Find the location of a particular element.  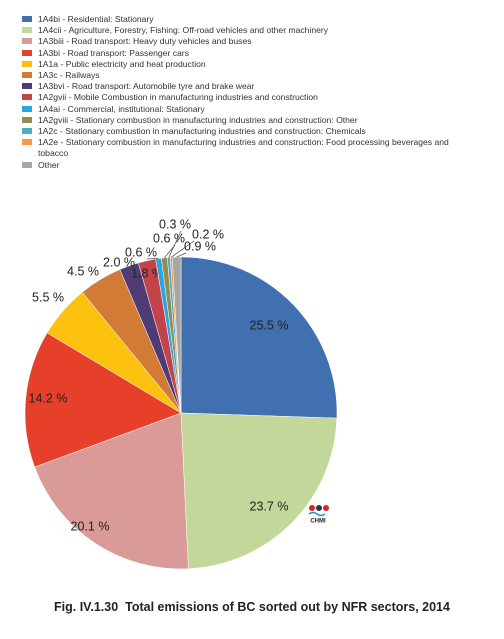

legend-item: 1A3bi - Road transport: Passenger cars is located at coordinates (242, 53).